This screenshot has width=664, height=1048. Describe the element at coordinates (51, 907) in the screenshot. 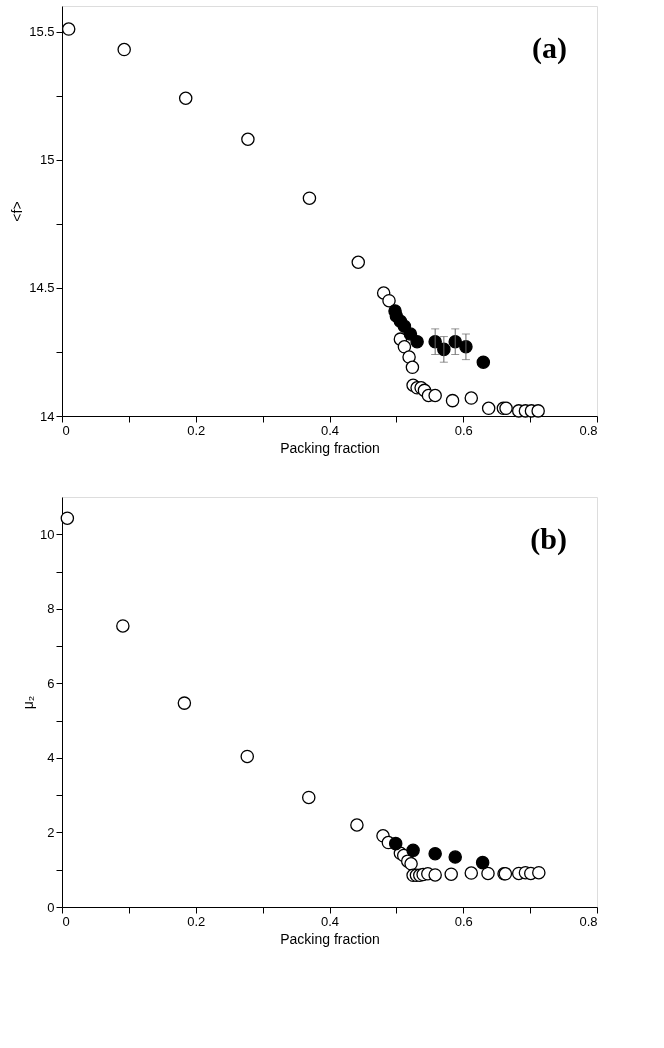

I see `y-tick-label: 0` at that location.